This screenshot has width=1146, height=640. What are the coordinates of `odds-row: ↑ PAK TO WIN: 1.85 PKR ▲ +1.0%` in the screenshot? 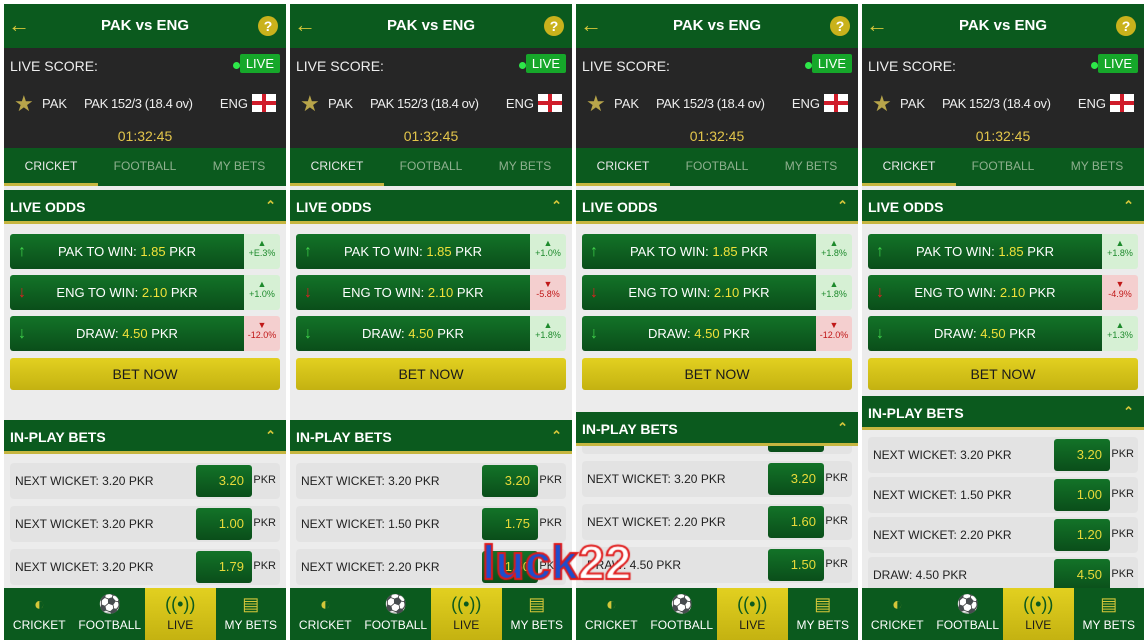 It's located at (431, 251).